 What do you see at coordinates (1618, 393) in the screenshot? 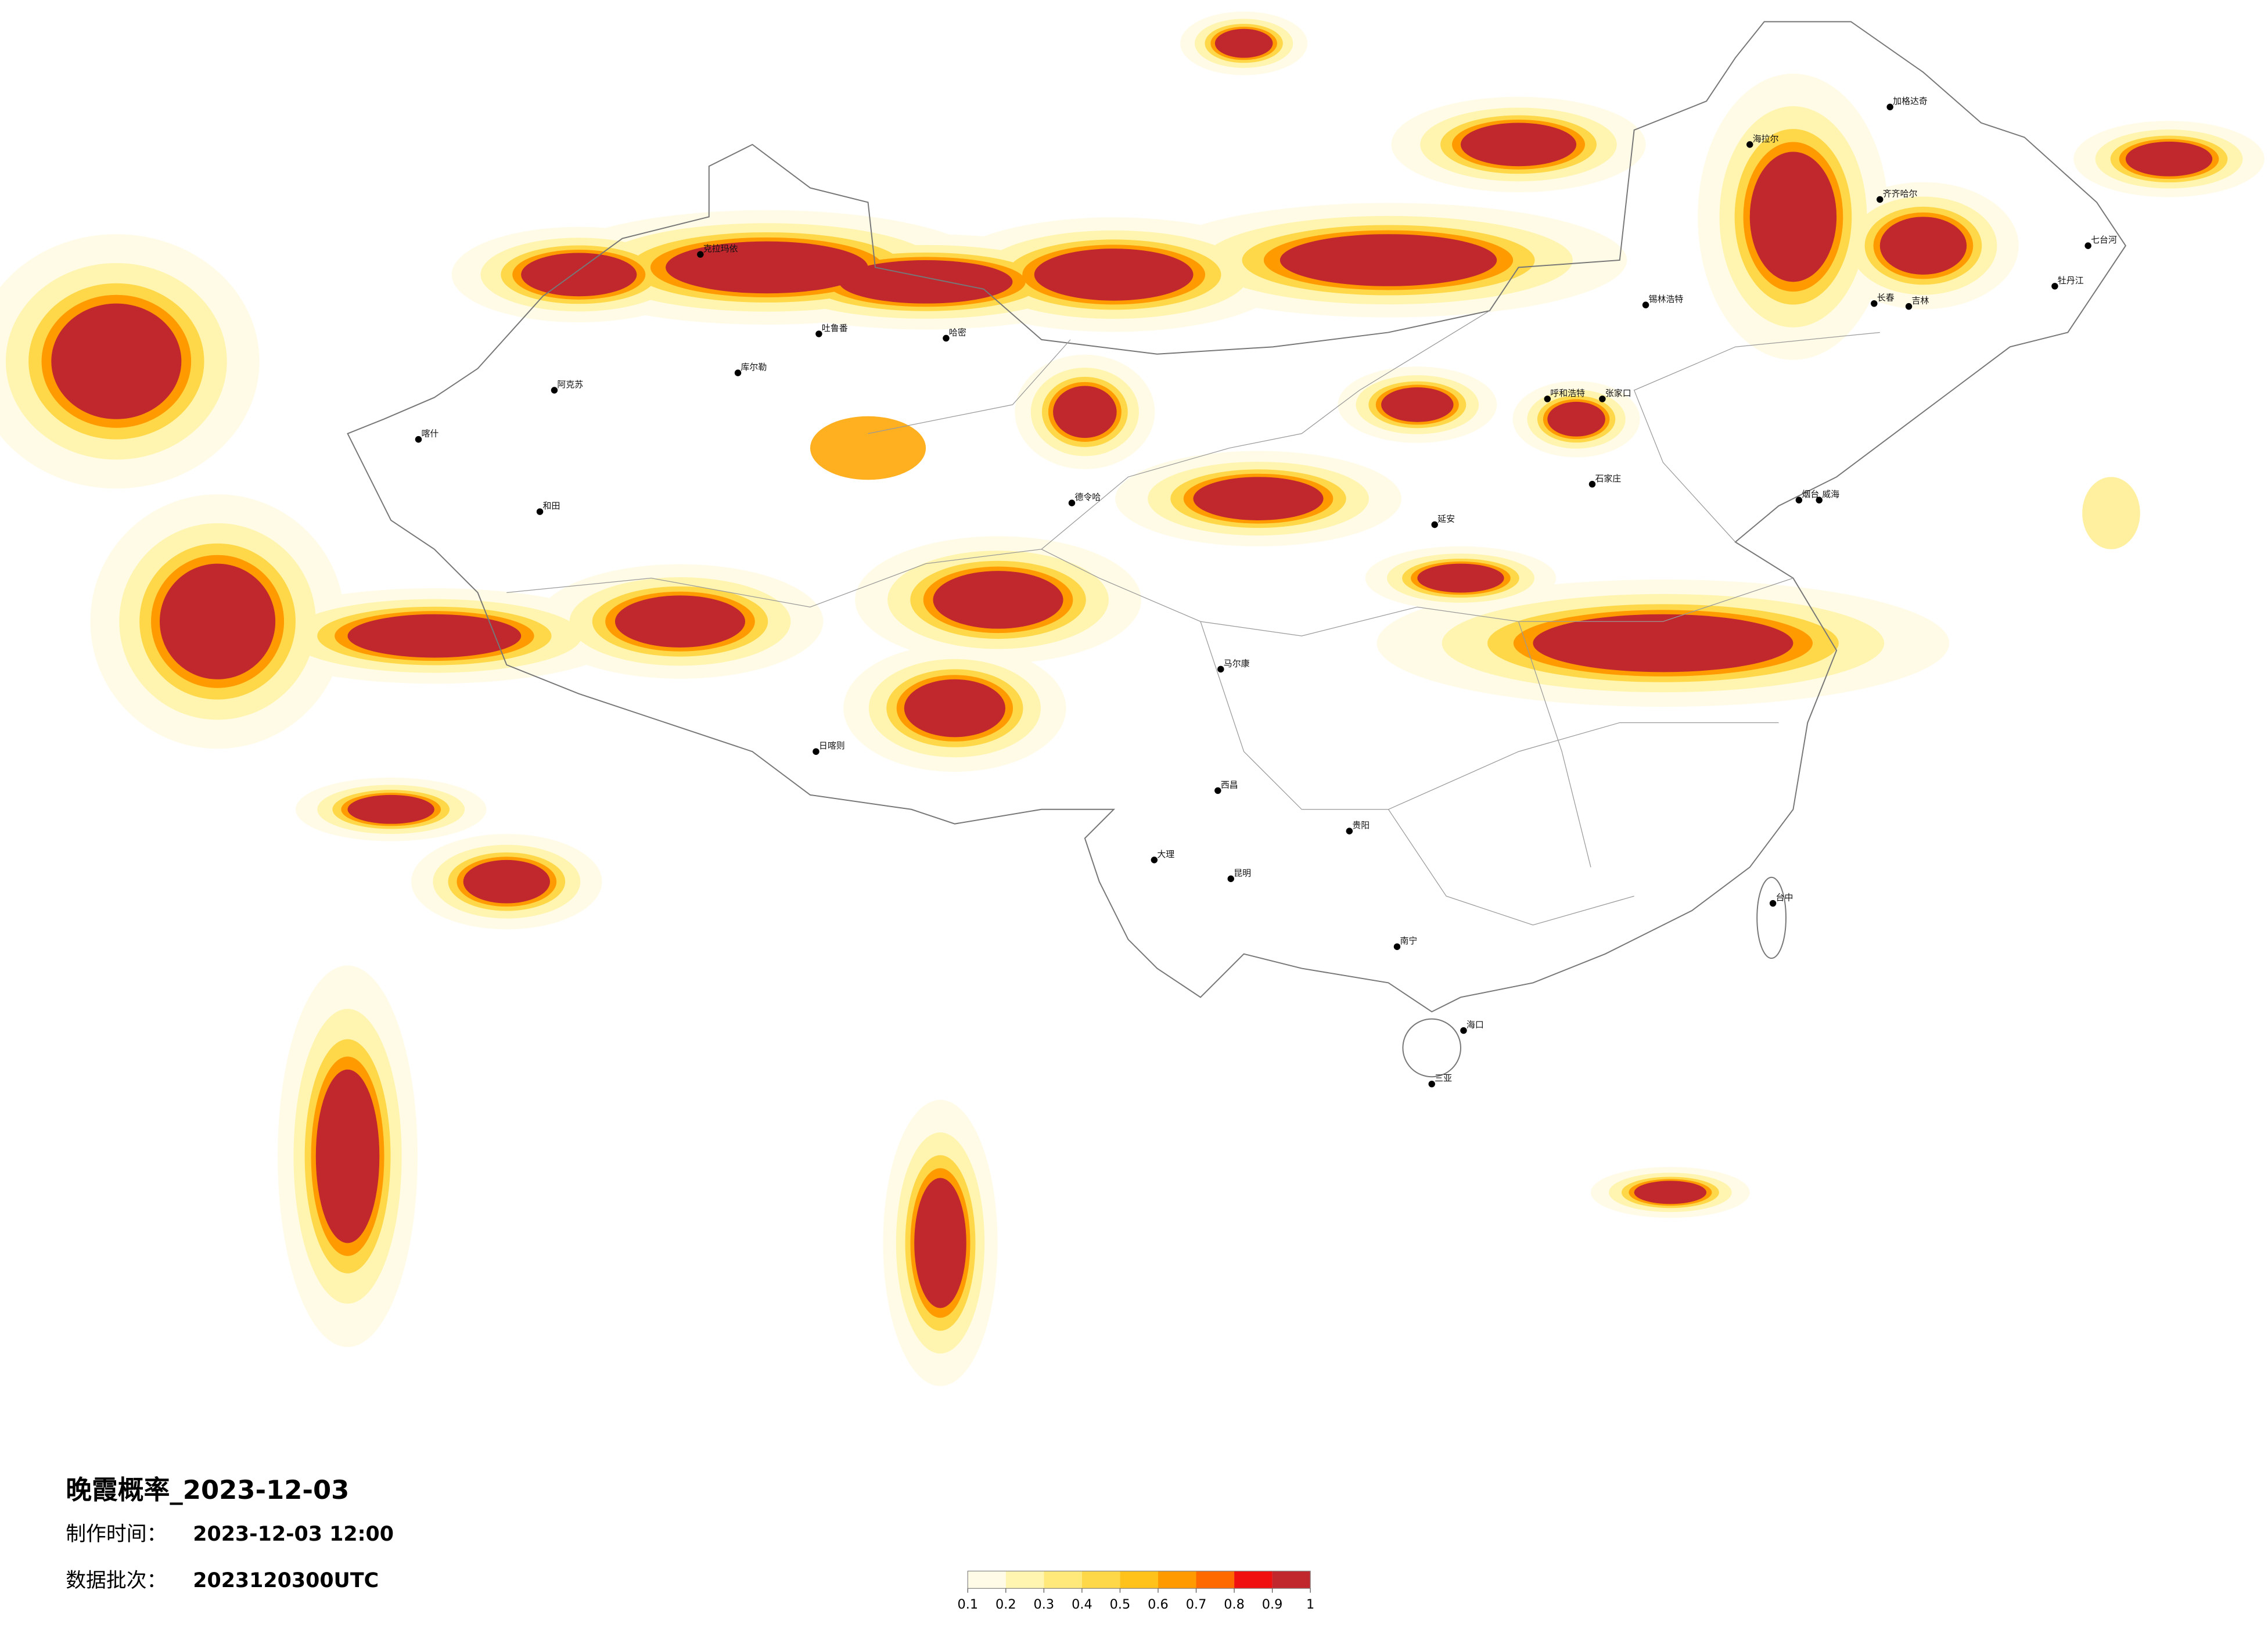
I see `city-label: 张家口` at bounding box center [1618, 393].